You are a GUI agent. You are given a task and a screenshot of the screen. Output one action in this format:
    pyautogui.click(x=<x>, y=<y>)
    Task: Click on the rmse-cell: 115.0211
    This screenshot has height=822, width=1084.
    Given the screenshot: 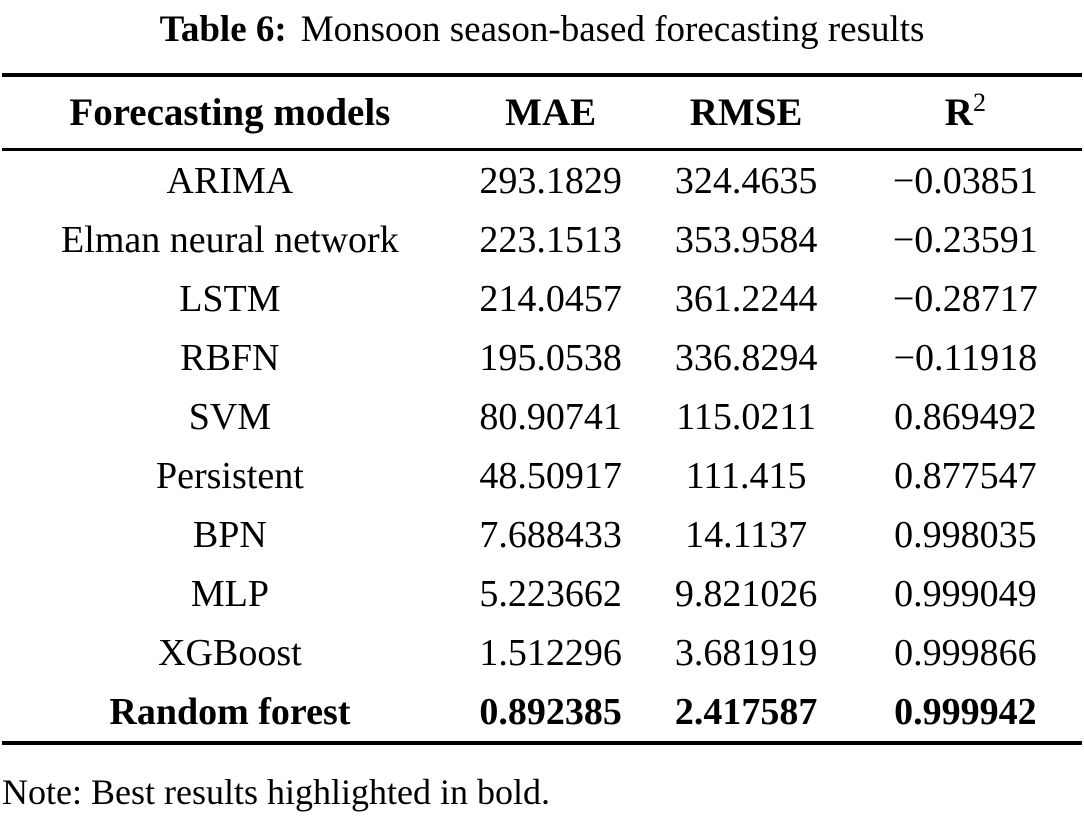 What is the action you would take?
    pyautogui.click(x=746, y=416)
    